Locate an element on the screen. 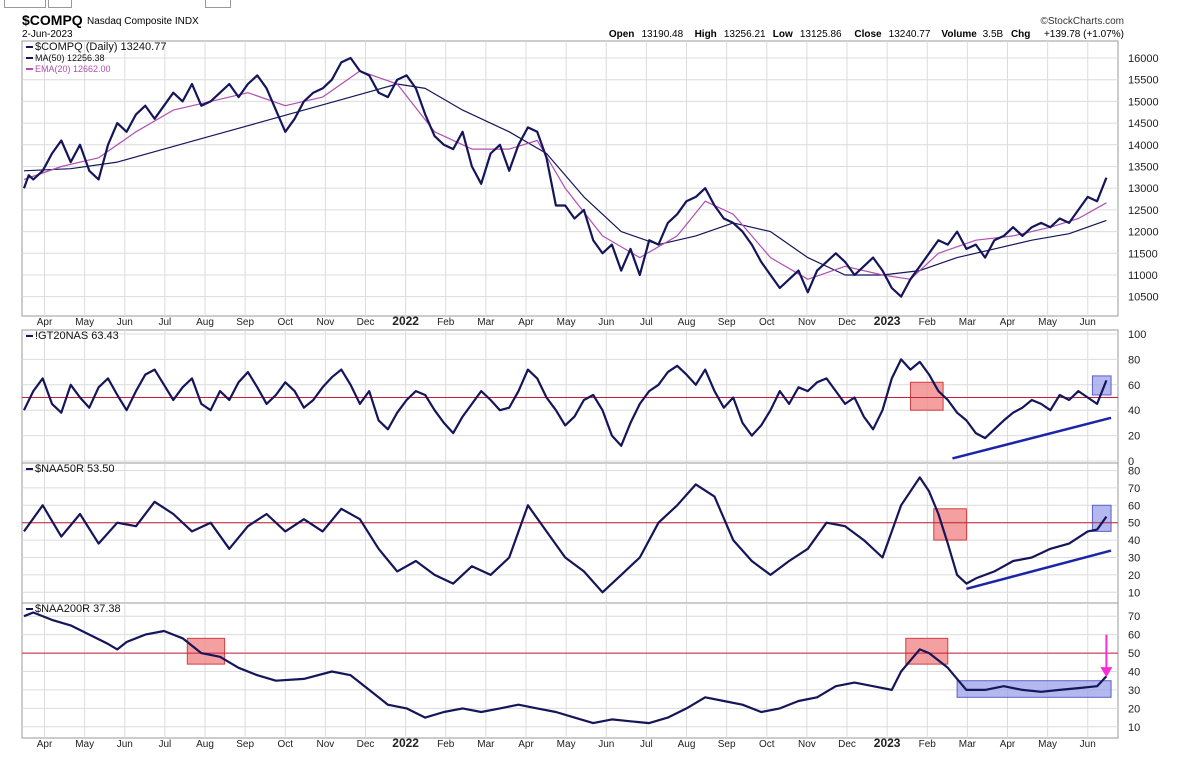 The image size is (1183, 761). symbol-title: $COMPQ is located at coordinates (52, 20).